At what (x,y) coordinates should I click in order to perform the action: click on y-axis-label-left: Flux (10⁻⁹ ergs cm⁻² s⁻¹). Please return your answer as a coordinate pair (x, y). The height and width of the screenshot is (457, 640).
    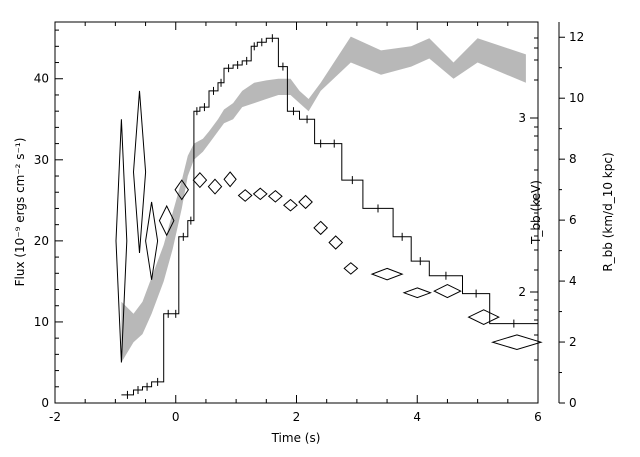
    Looking at the image, I should click on (20, 212).